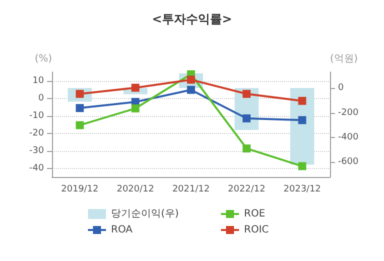 This screenshot has height=261, width=384. What do you see at coordinates (122, 230) in the screenshot?
I see `legend-label: ROA` at bounding box center [122, 230].